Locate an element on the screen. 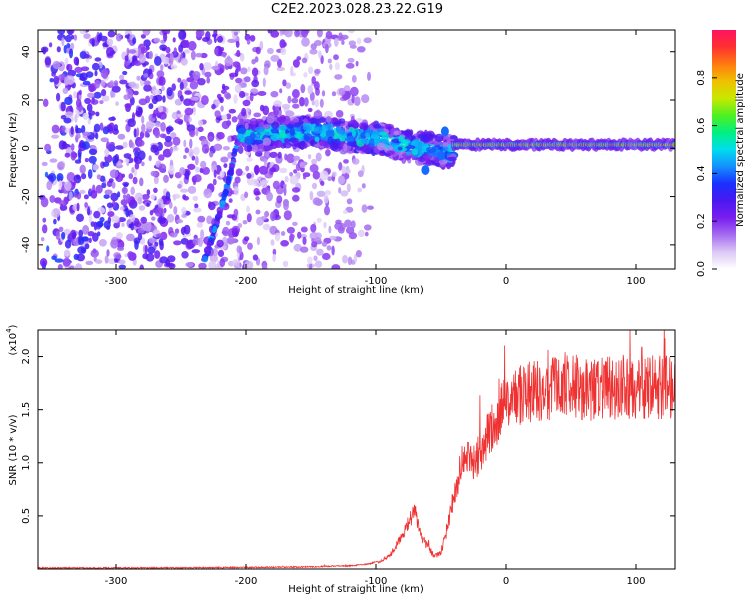 The width and height of the screenshot is (750, 600). snr-y-tick-label: 0.5 is located at coordinates (26, 516).